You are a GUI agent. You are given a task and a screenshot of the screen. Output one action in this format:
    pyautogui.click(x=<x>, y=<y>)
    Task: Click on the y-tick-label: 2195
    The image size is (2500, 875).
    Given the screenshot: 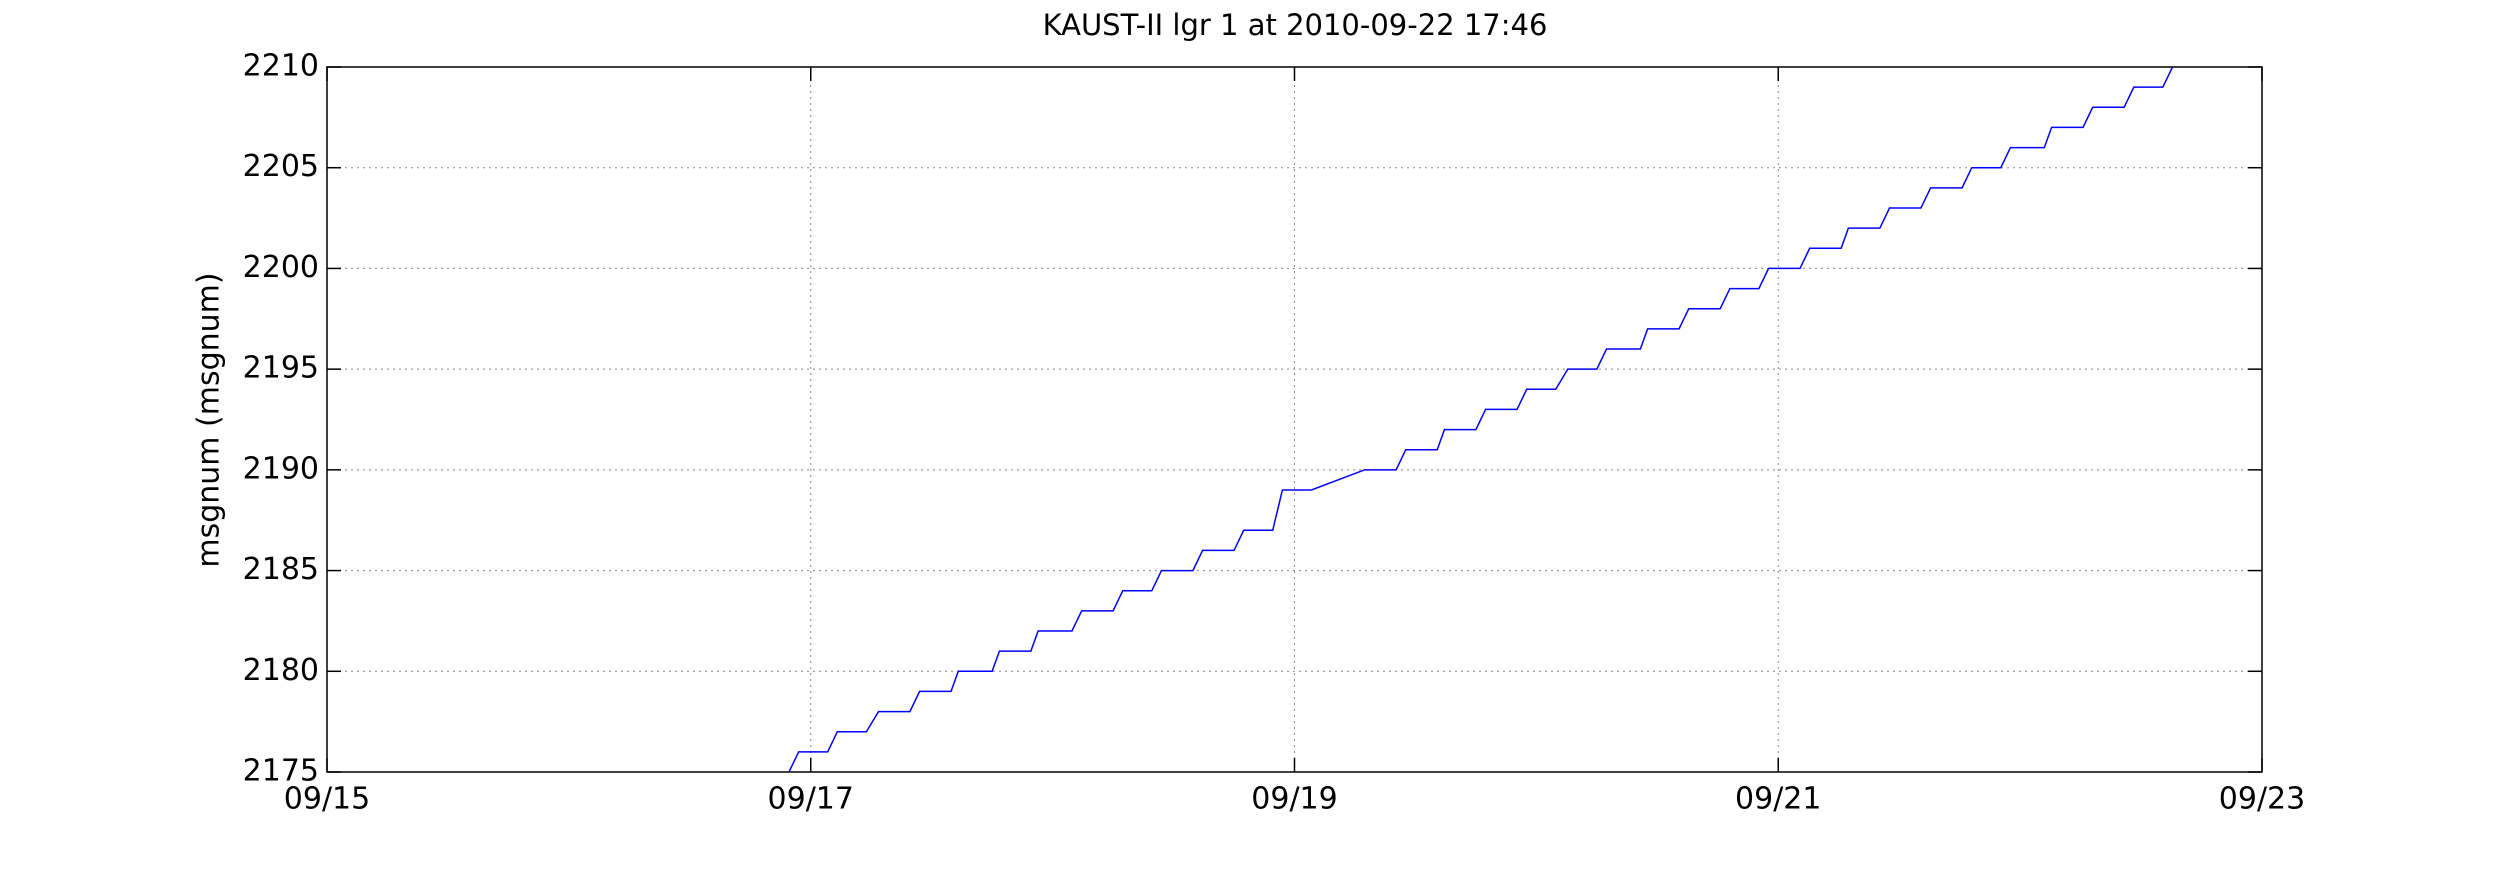 What is the action you would take?
    pyautogui.click(x=281, y=368)
    